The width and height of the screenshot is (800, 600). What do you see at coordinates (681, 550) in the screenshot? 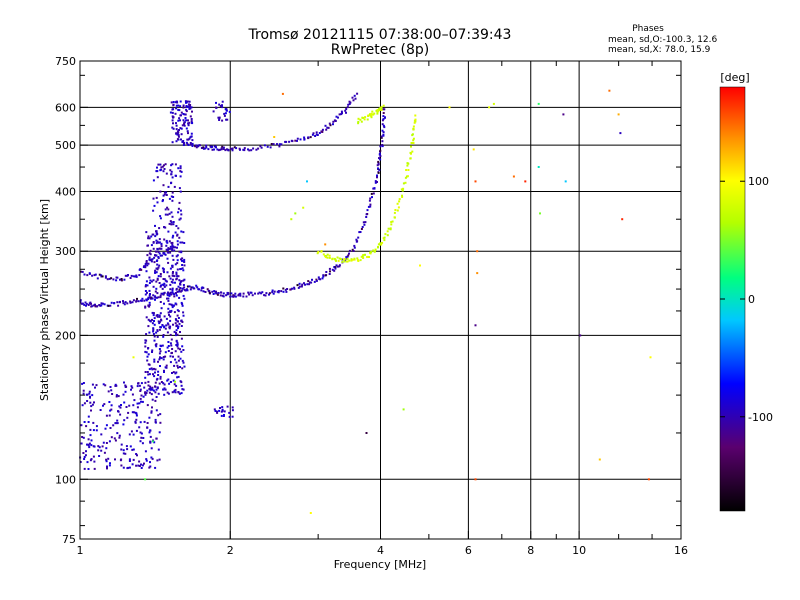
I see `x-tick-label: 16` at bounding box center [681, 550].